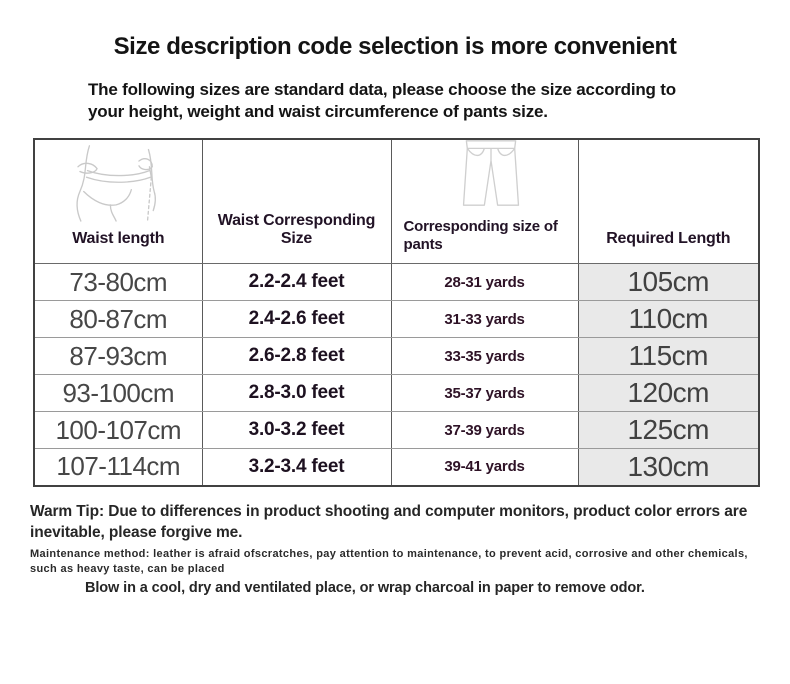  Describe the element at coordinates (491, 177) in the screenshot. I see `pants-icon` at that location.